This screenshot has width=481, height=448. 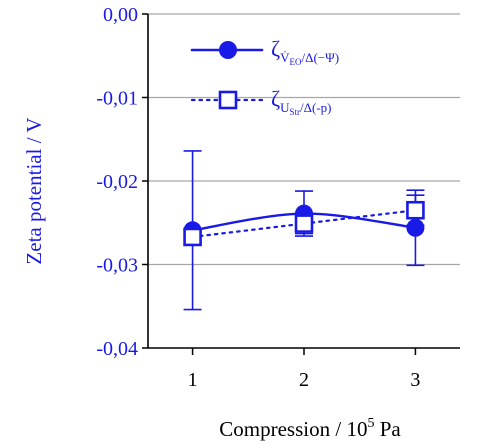 I want to click on x-tick-label: 3, so click(x=415, y=380).